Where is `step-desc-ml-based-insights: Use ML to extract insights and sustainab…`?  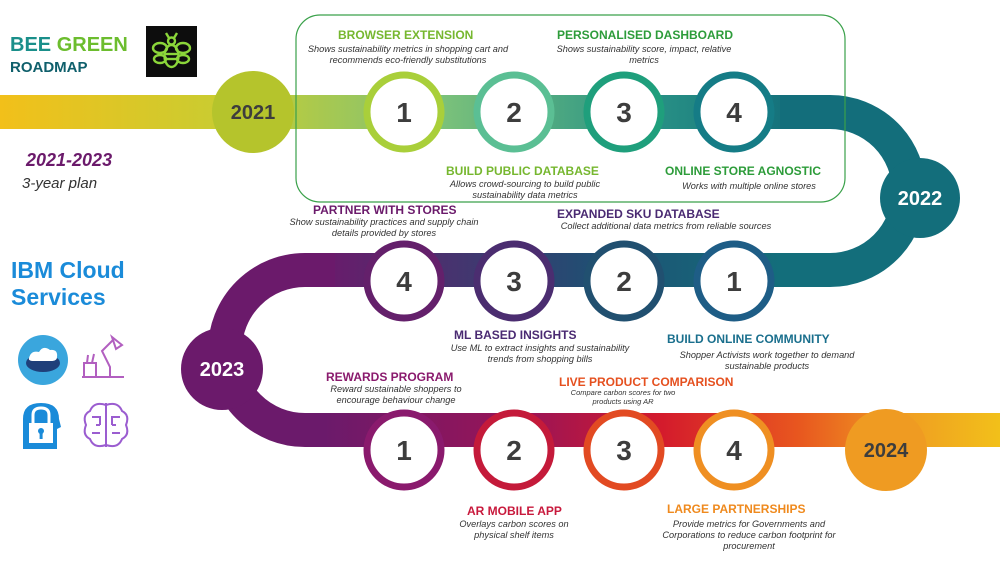 step-desc-ml-based-insights: Use ML to extract insights and sustainab… is located at coordinates (540, 353).